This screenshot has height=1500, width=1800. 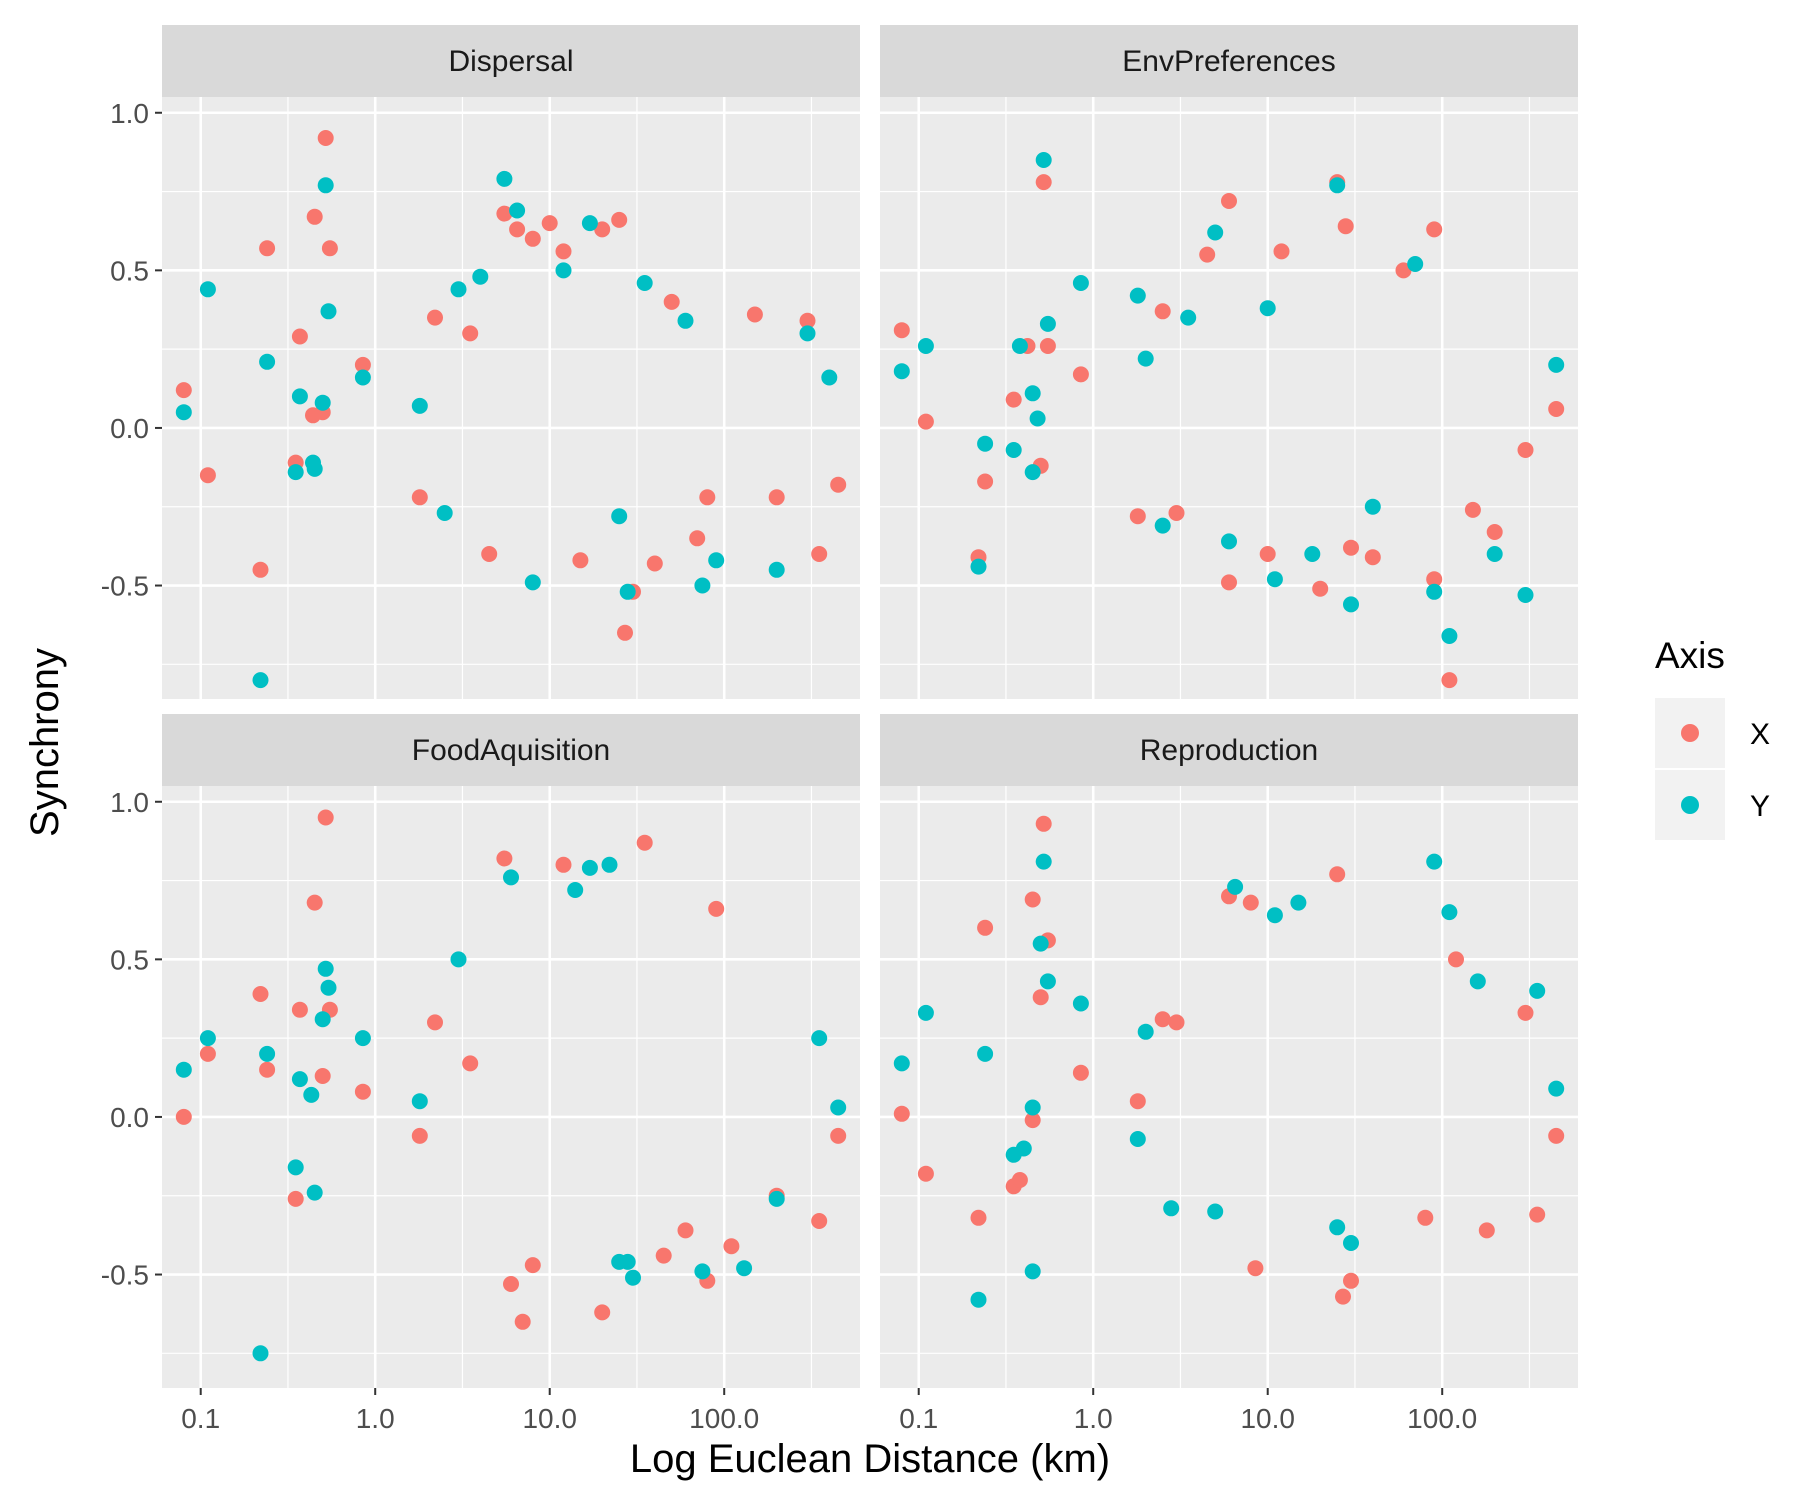 What do you see at coordinates (870, 1459) in the screenshot?
I see `x-axis-title: Log Euclean Distance (km)` at bounding box center [870, 1459].